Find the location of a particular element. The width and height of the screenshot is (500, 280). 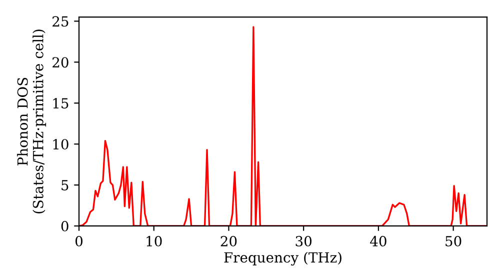

y-tick-label: 15 is located at coordinates (60, 103).